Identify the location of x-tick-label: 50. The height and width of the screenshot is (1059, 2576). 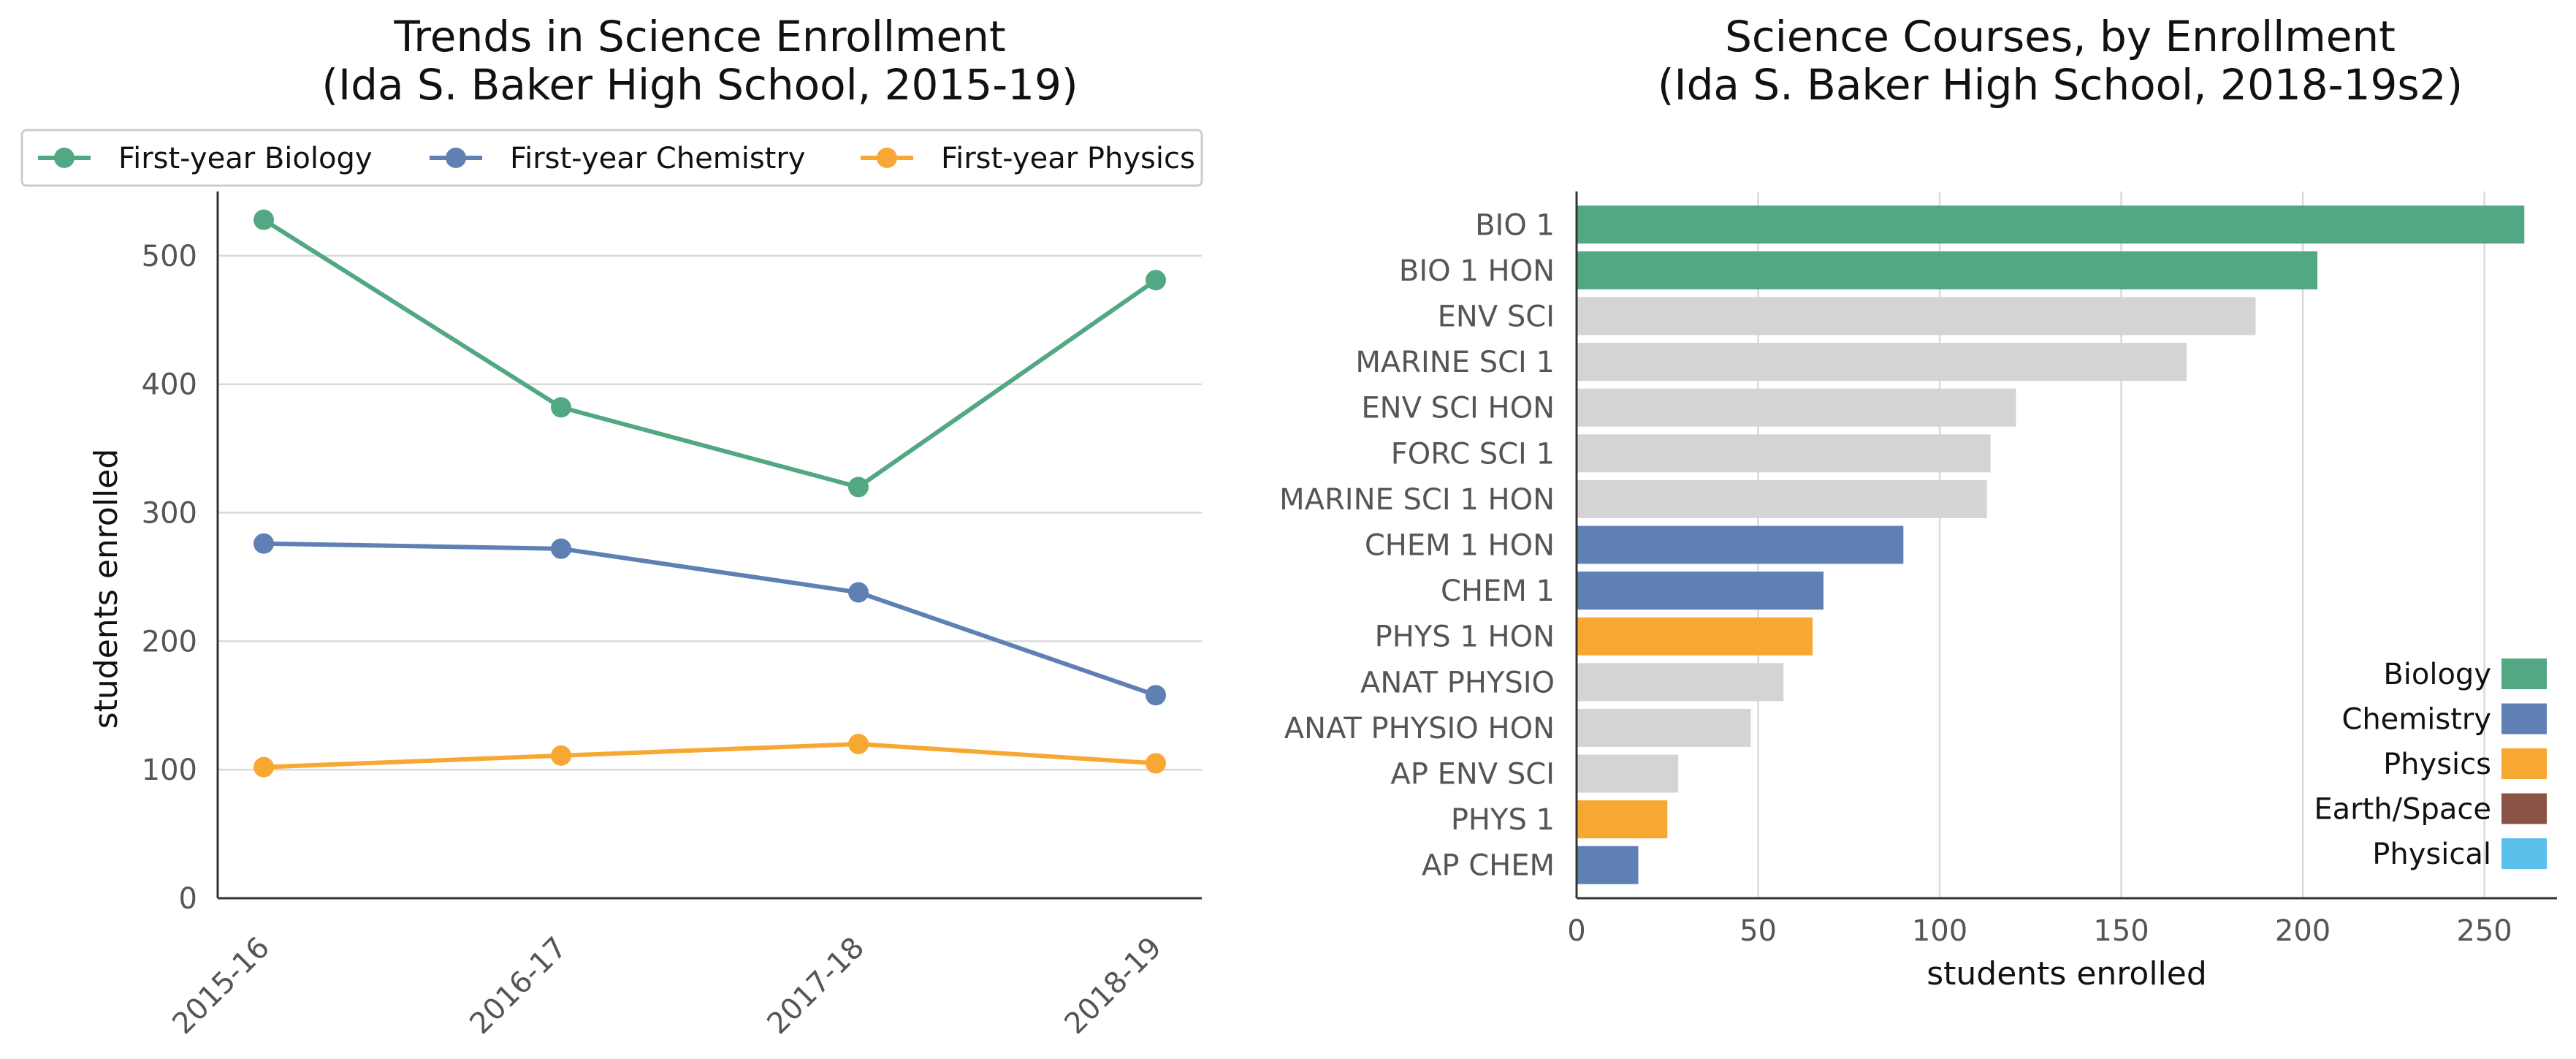
(1758, 931).